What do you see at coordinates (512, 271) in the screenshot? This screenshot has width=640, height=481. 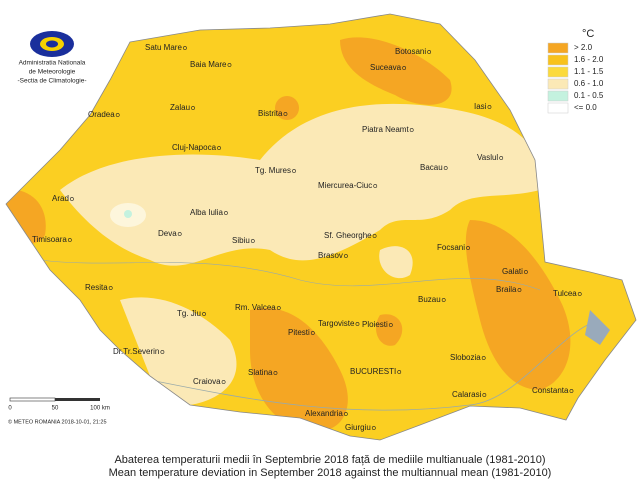 I see `city-label: Galati` at bounding box center [512, 271].